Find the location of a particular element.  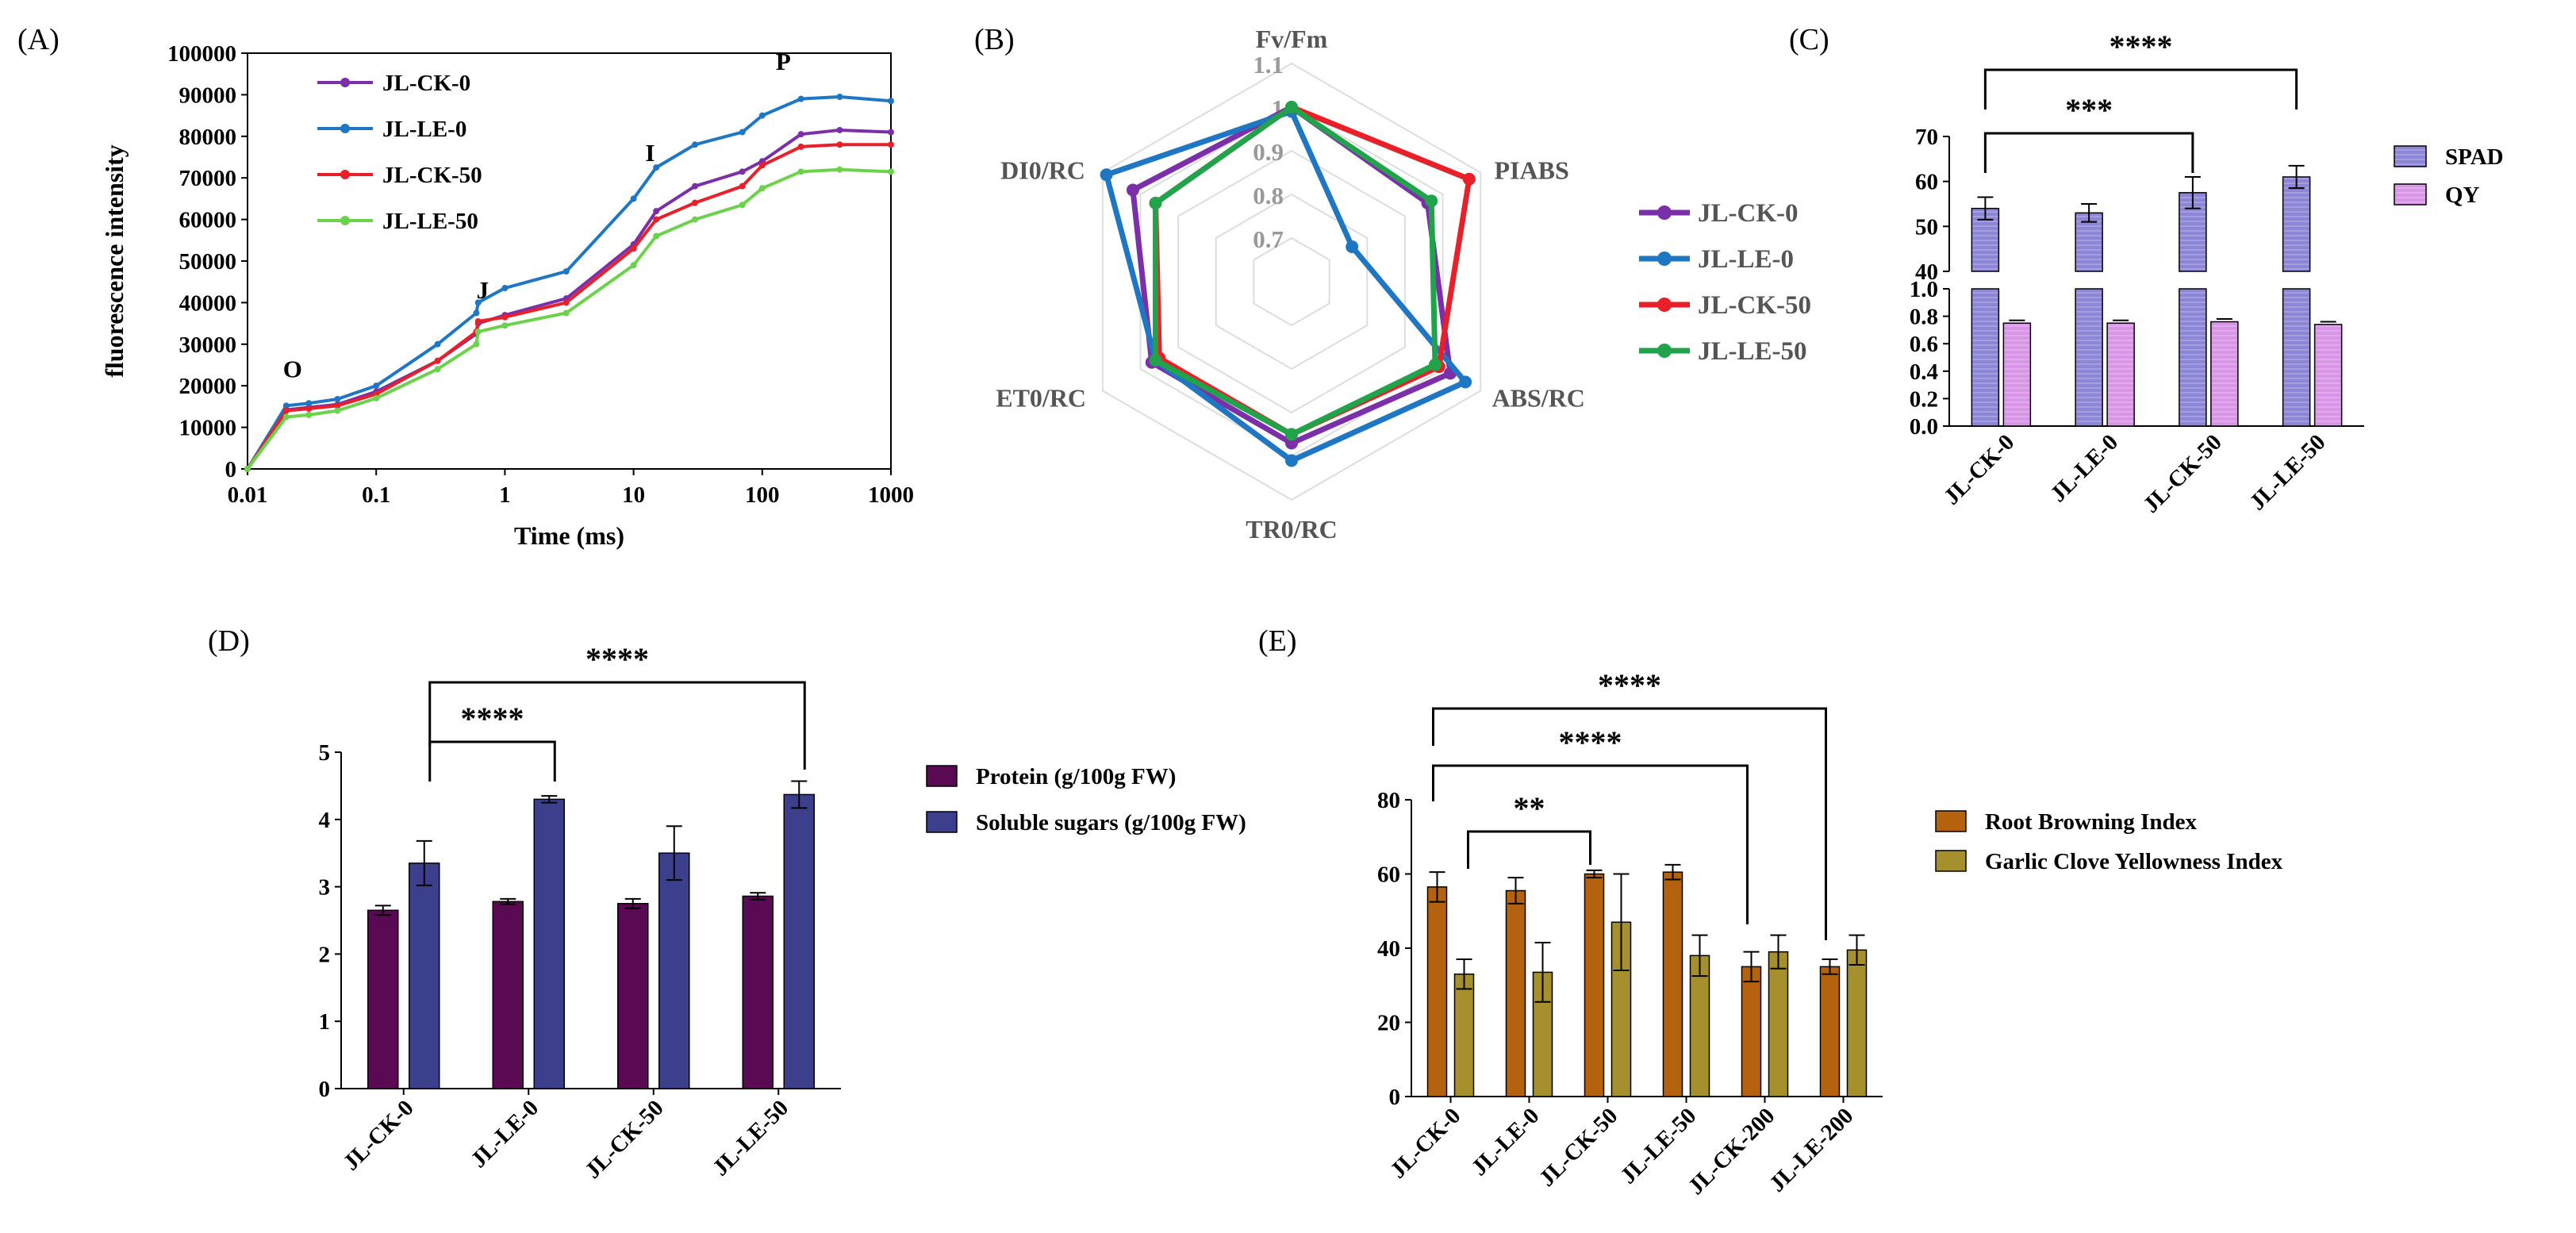

radar-grid-ring is located at coordinates (1291, 281).